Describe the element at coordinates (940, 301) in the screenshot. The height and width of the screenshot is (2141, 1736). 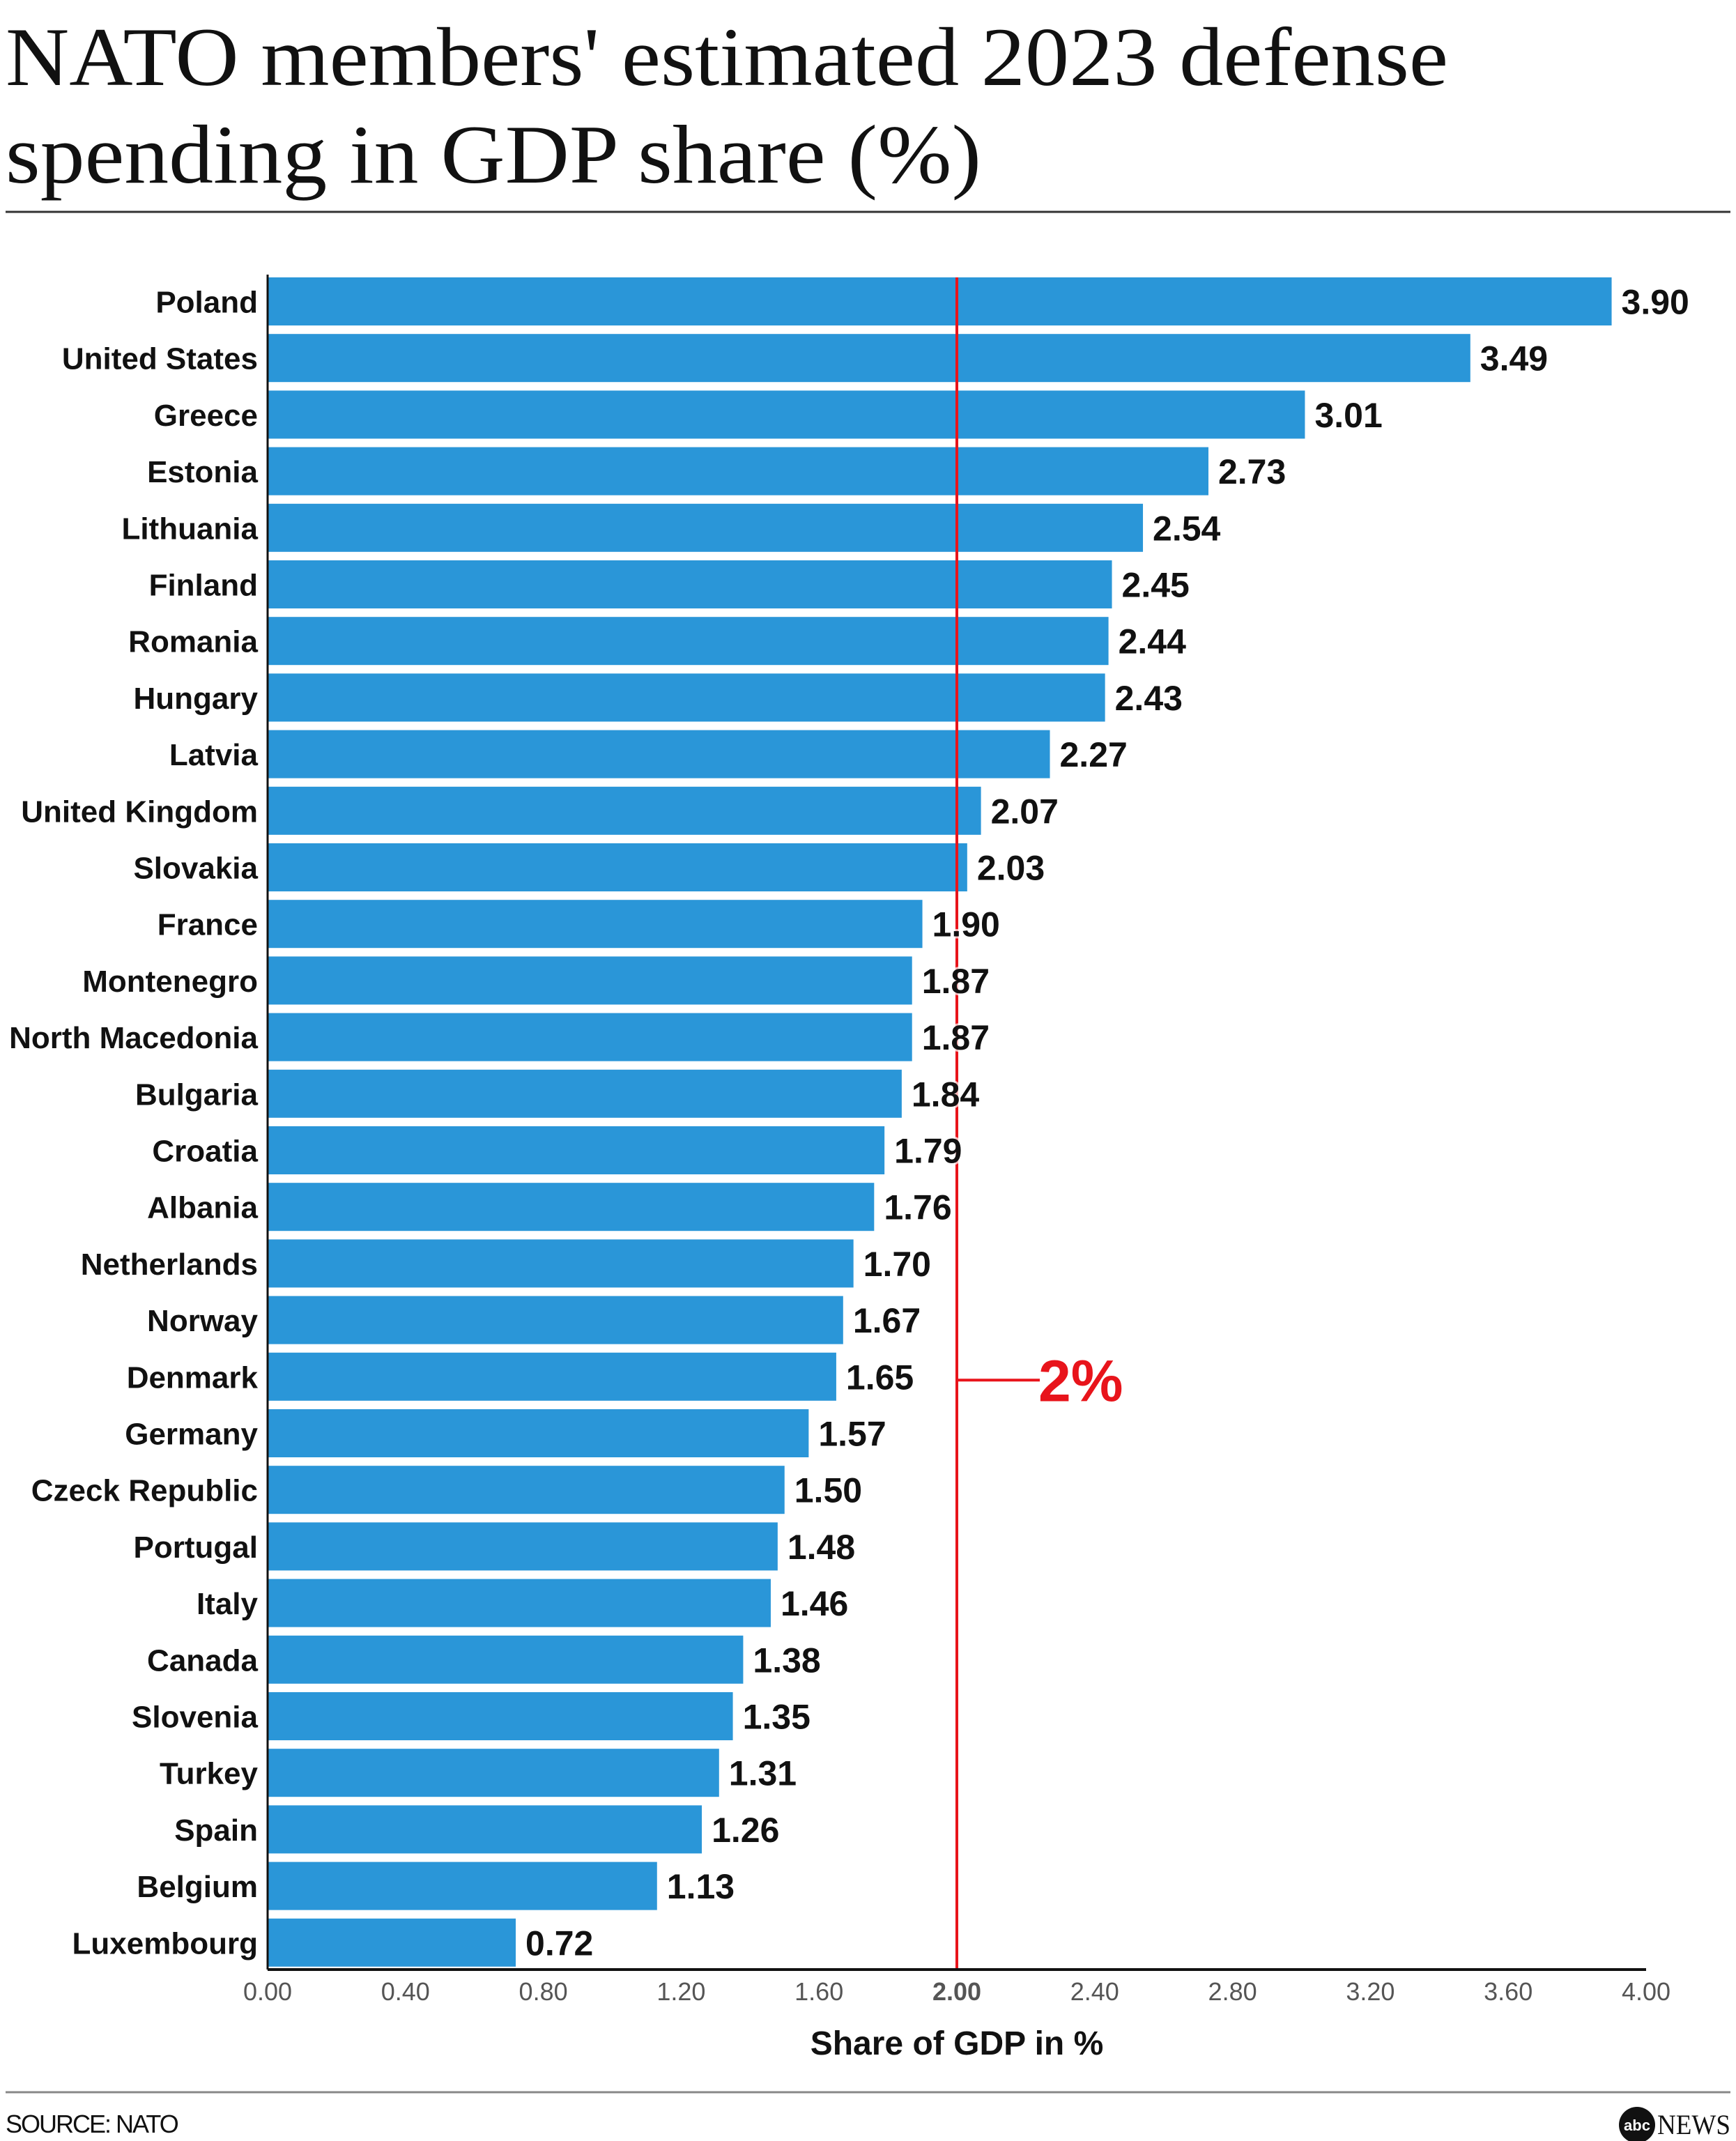
I see `bar-poland` at that location.